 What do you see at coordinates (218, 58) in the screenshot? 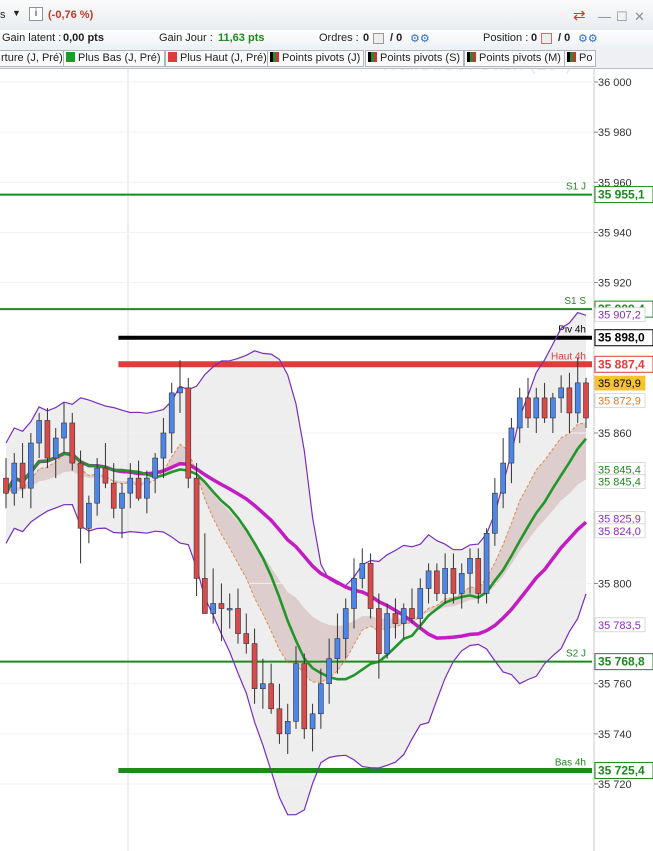
I see `indicator-tab-high: Plus Haut (J, Pré)` at bounding box center [218, 58].